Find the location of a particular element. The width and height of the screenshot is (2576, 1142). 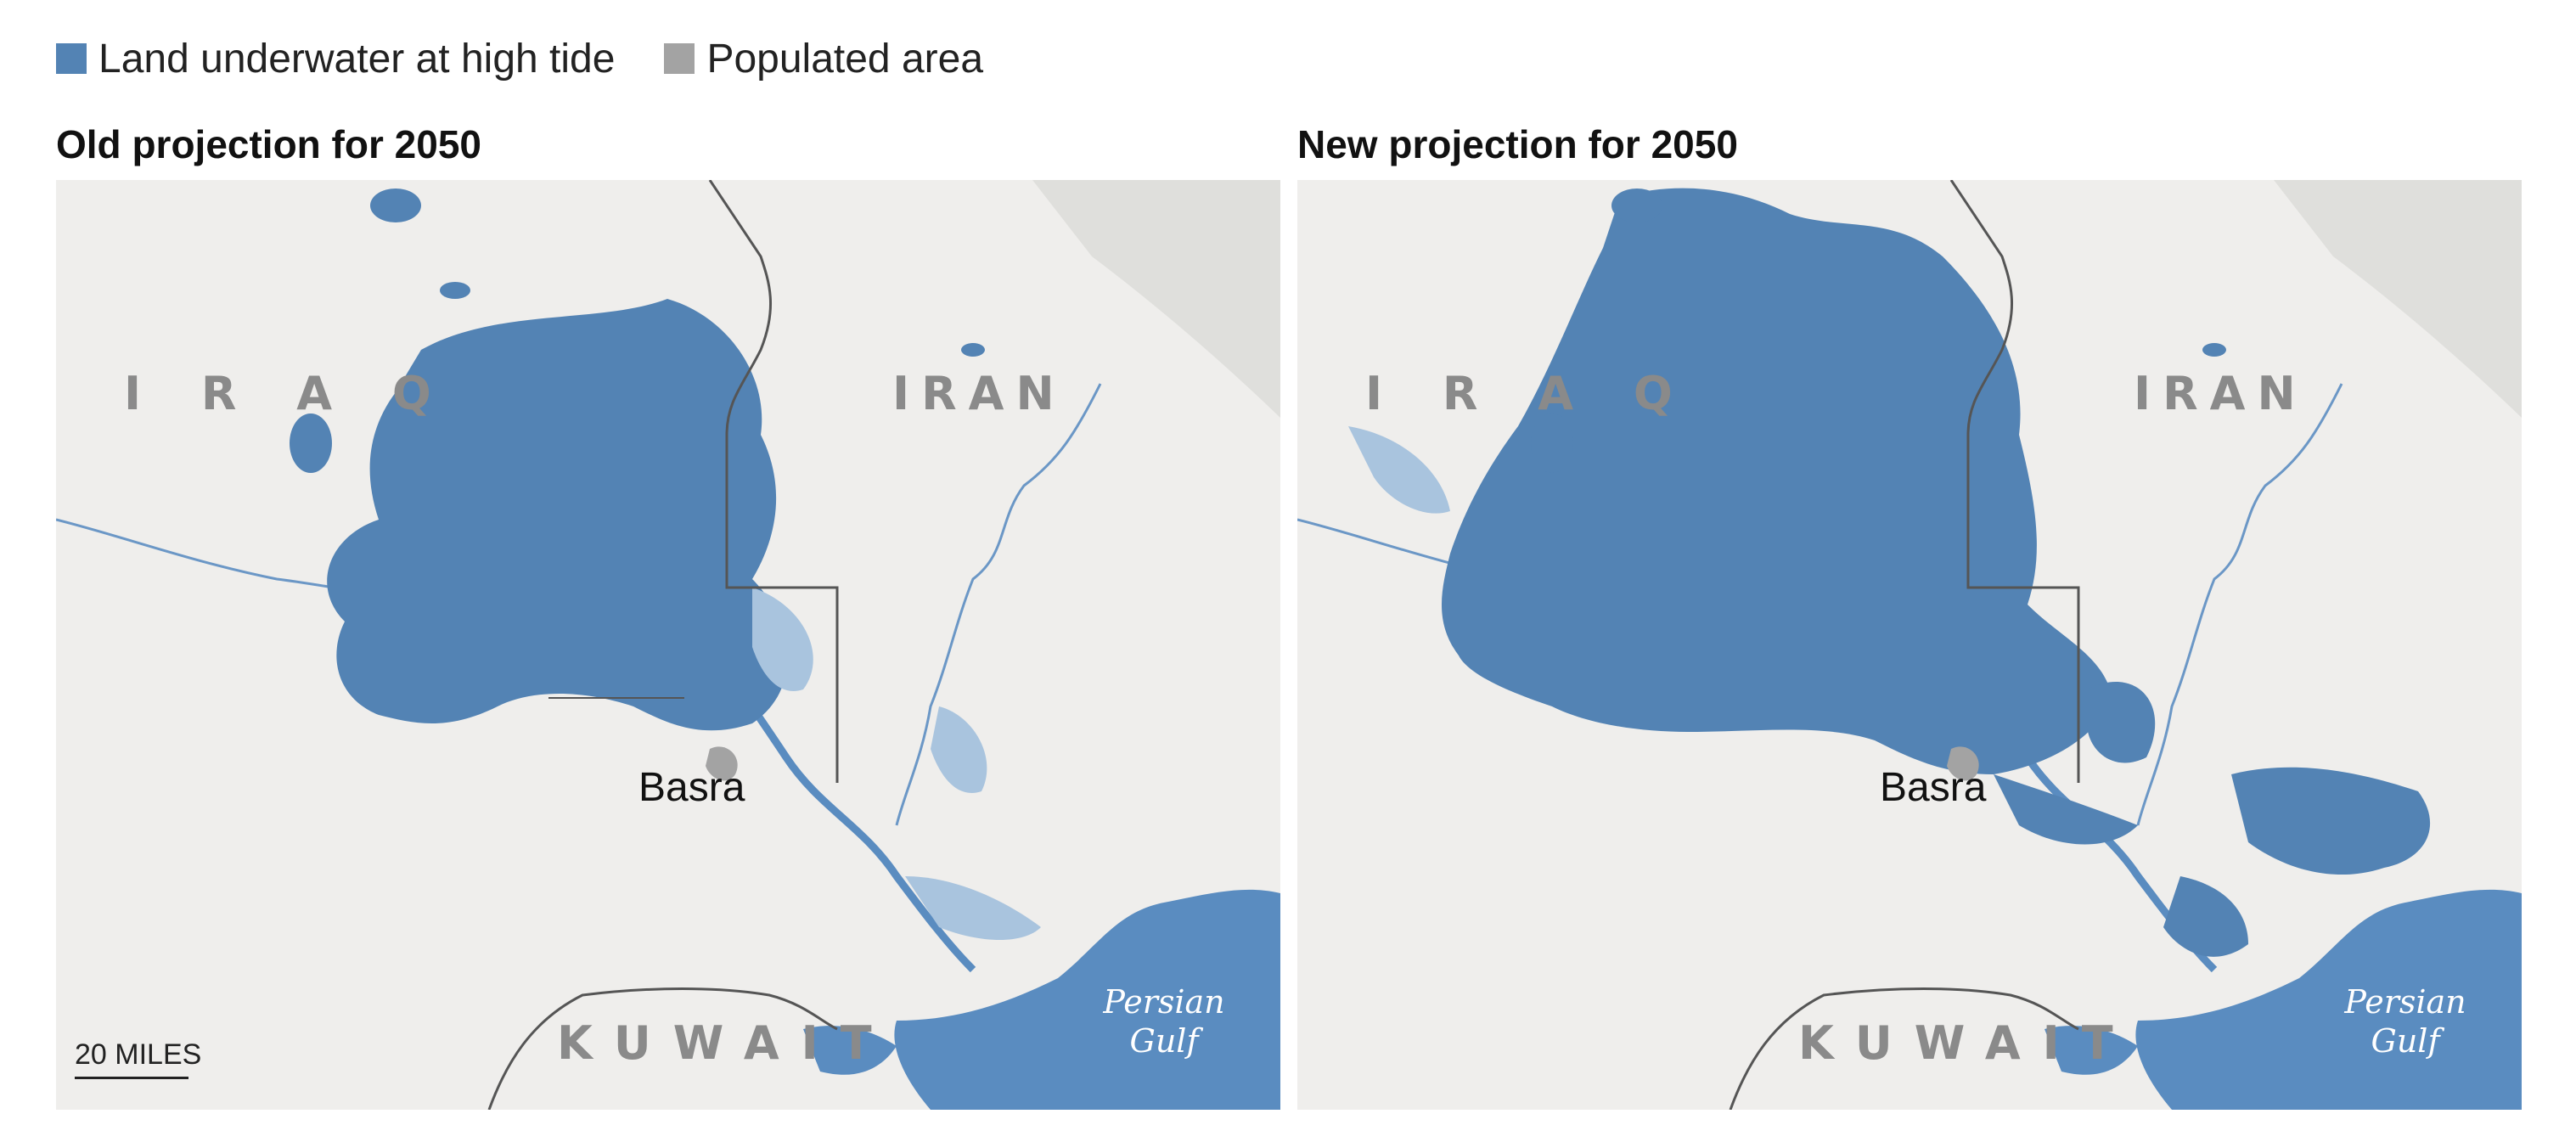

scale-bar: 20 MILES is located at coordinates (138, 1058).